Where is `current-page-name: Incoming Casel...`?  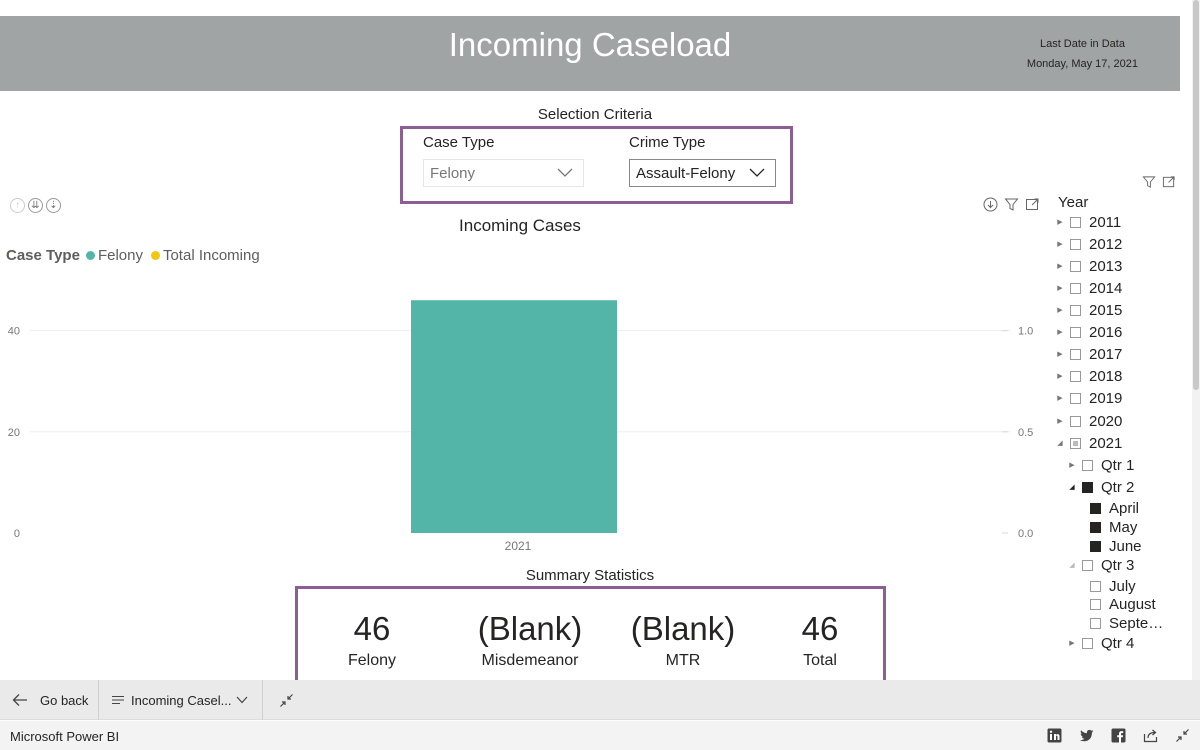
current-page-name: Incoming Casel... is located at coordinates (181, 700).